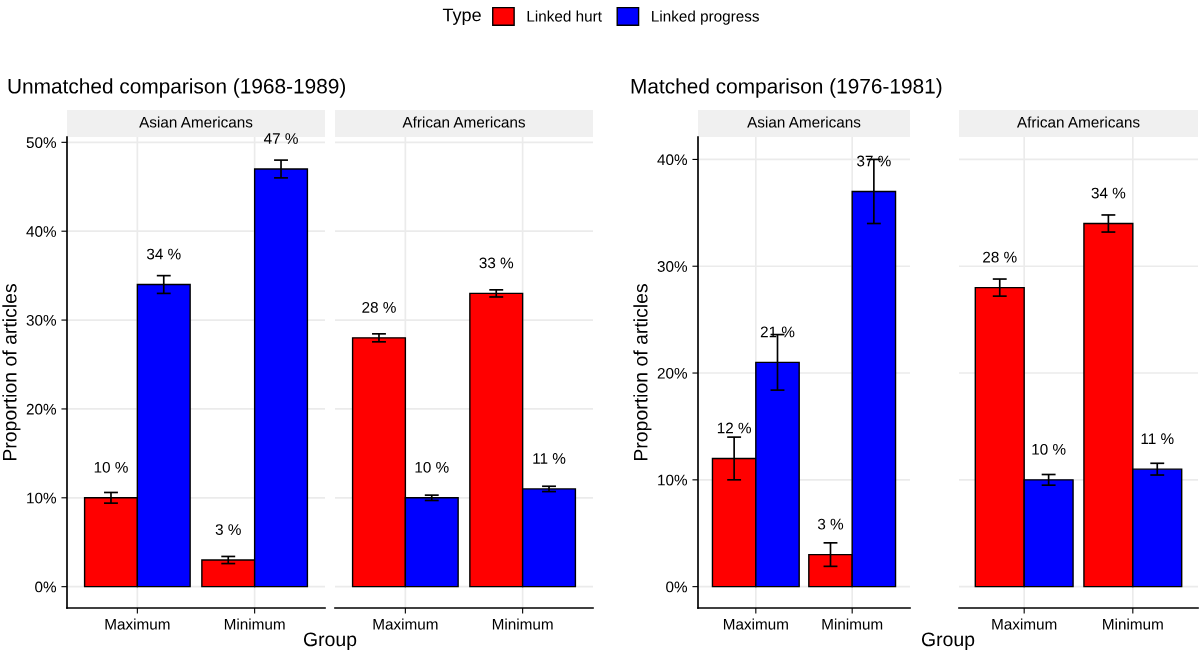 Image resolution: width=1202 pixels, height=651 pixels. What do you see at coordinates (177, 88) in the screenshot?
I see `chart-title: Unmatched comparison (1968-1989)` at bounding box center [177, 88].